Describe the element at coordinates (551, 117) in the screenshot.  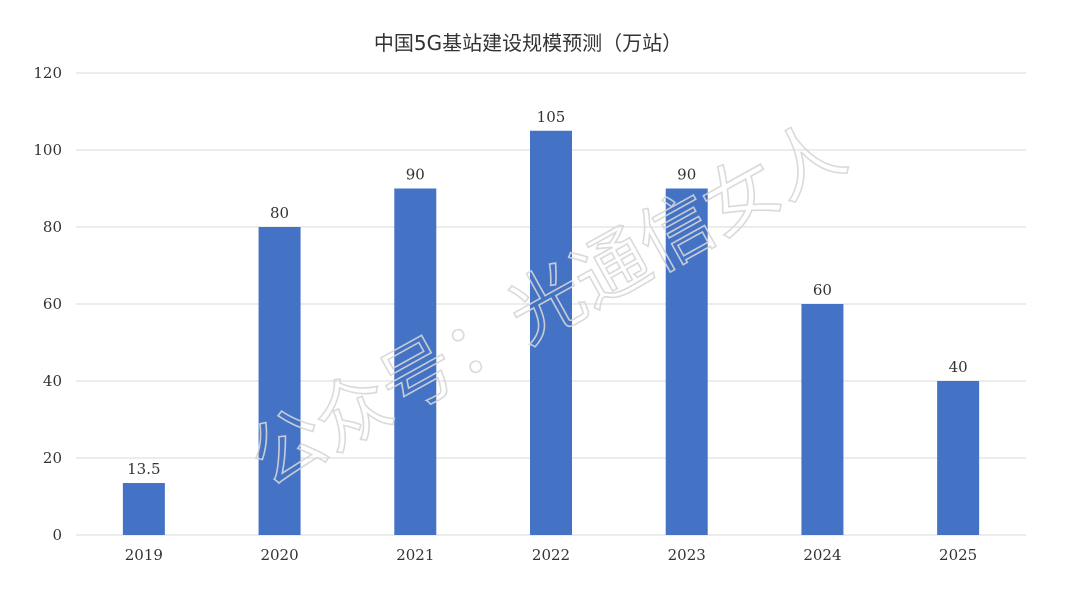
I see `data-label-2022: 105` at that location.